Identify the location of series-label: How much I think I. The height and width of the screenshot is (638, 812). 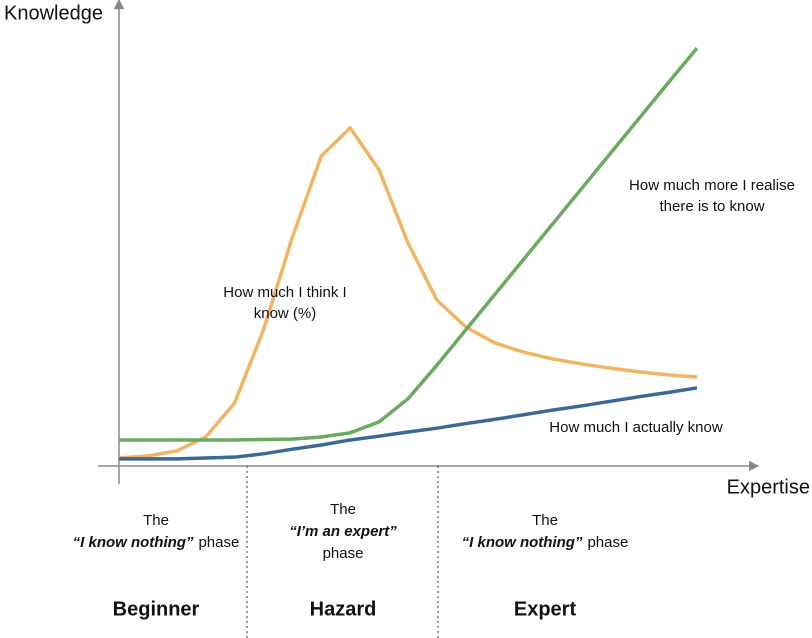
(284, 292).